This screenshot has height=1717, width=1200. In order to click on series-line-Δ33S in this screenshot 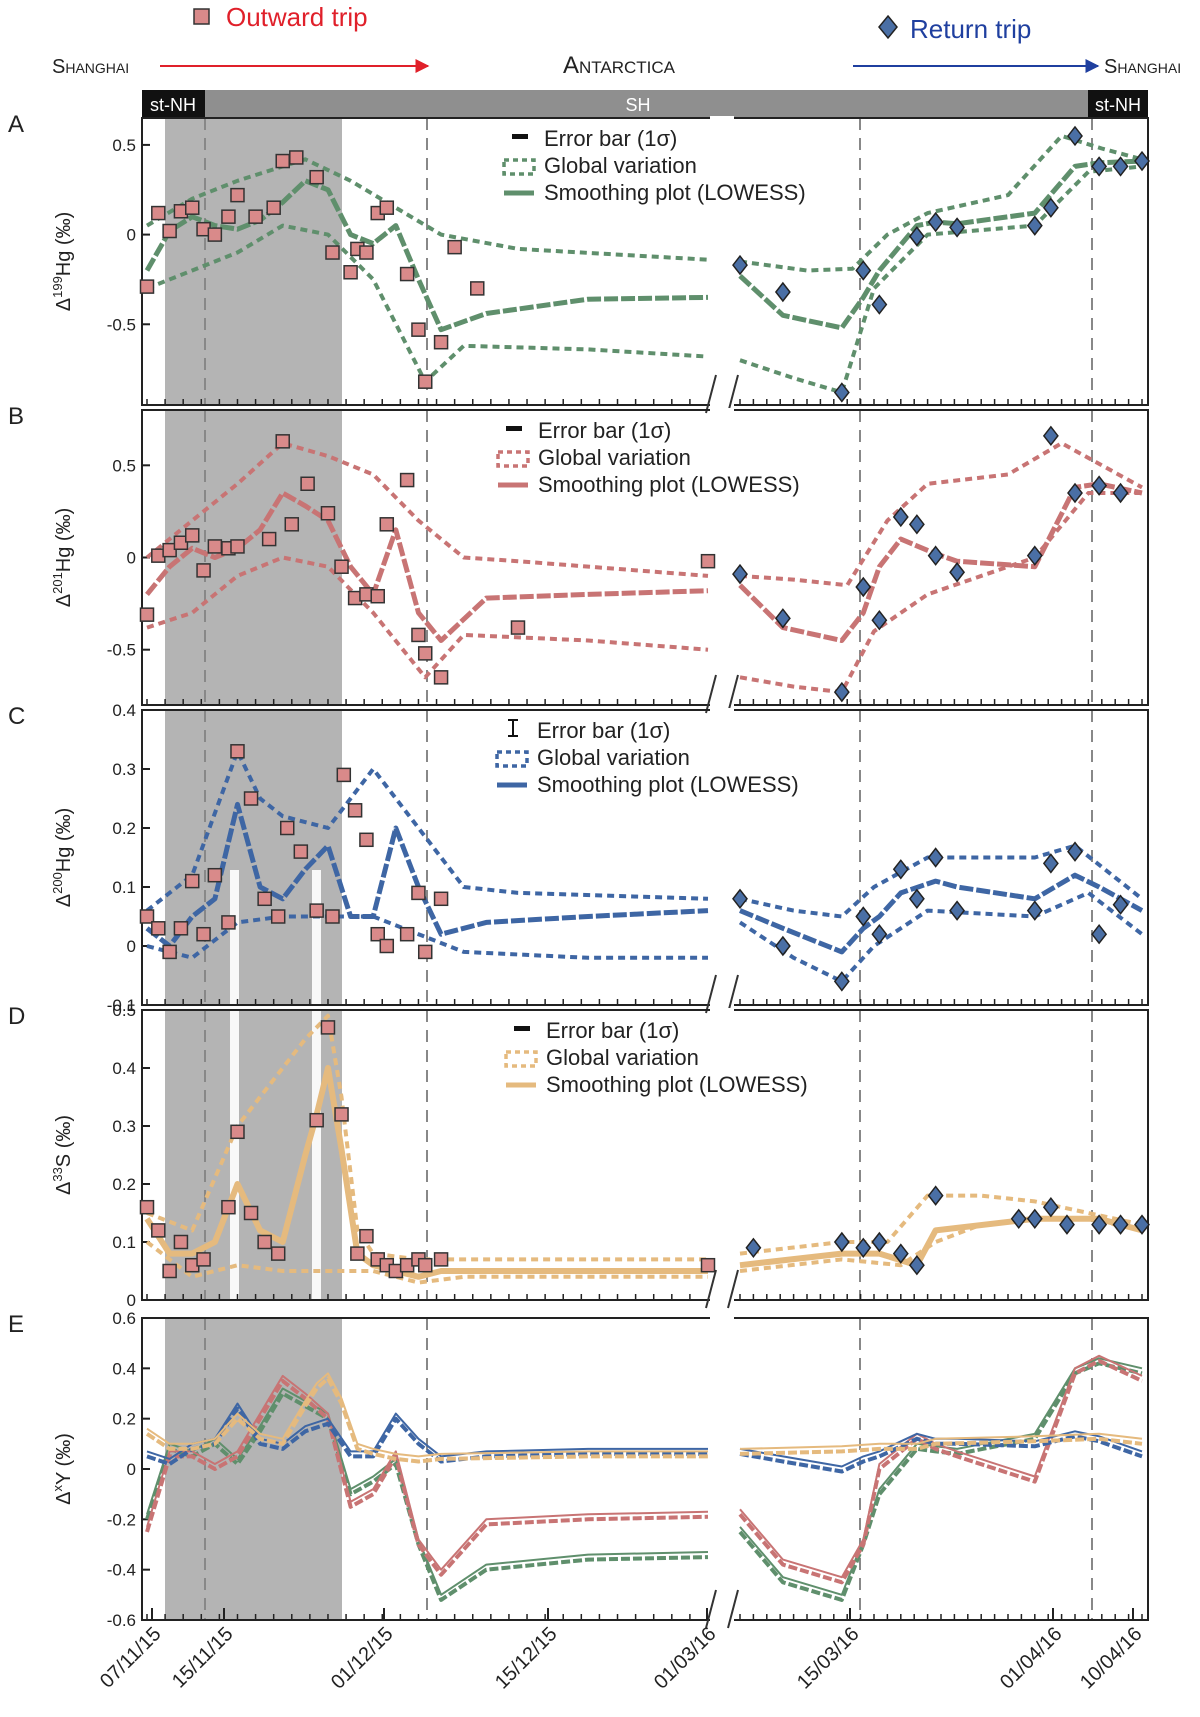, I will do `click(427, 1415)`.